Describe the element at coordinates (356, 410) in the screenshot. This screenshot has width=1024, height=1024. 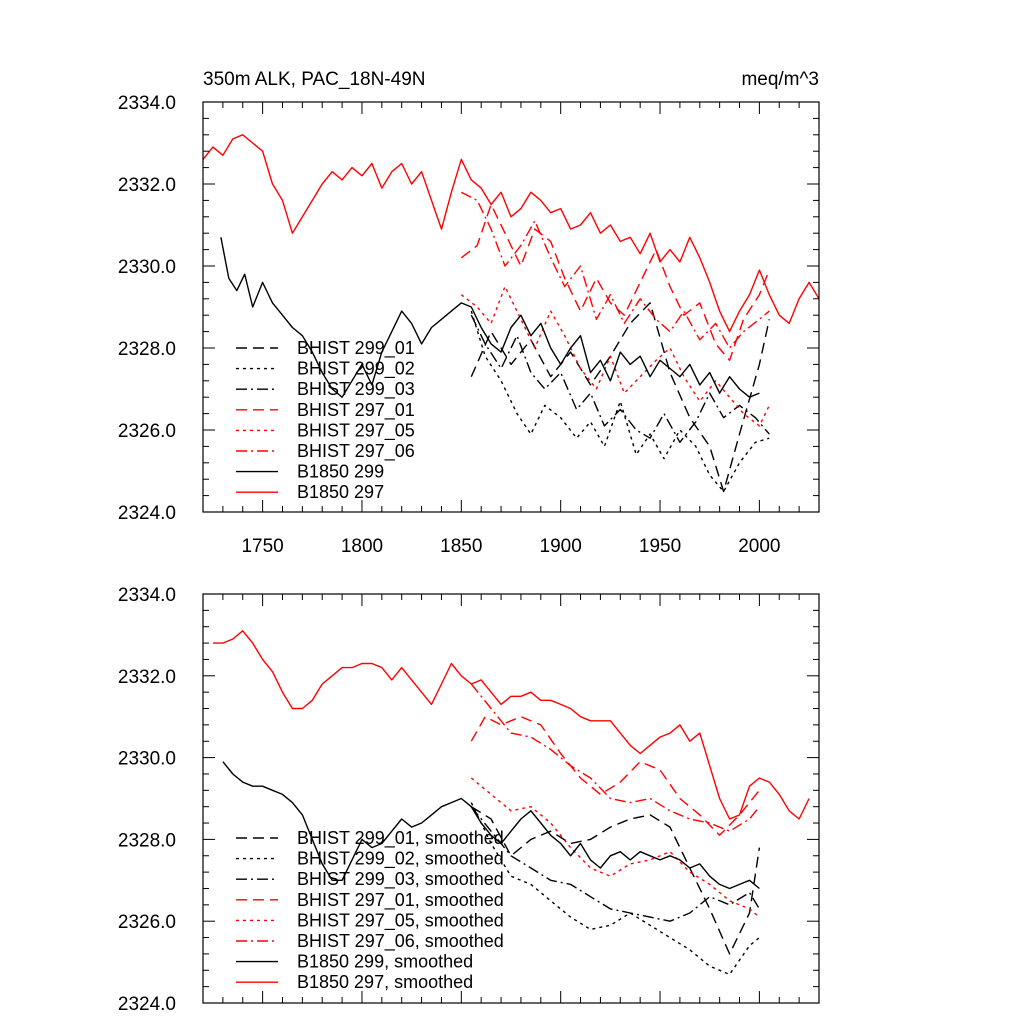
I see `legend-label: BHIST 297_01` at that location.